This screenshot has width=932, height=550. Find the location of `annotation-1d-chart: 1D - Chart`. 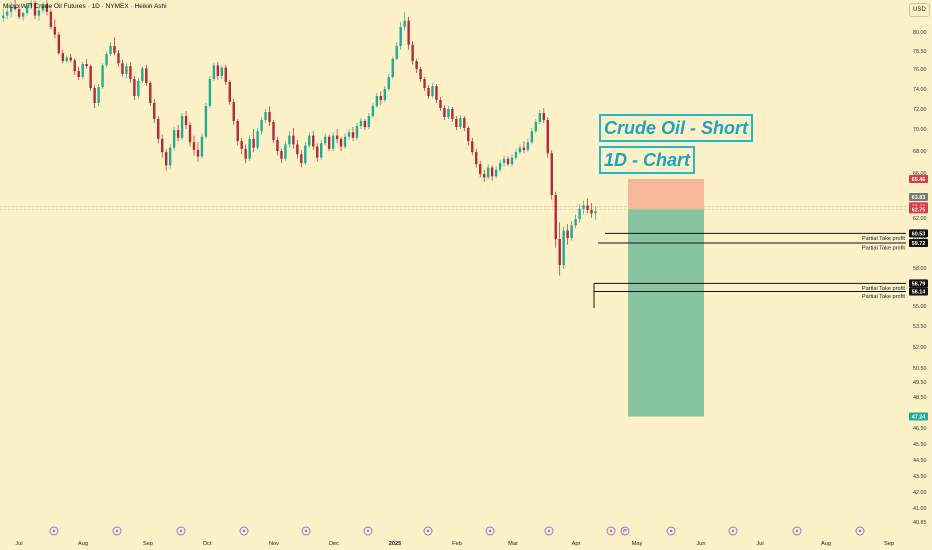

annotation-1d-chart: 1D - Chart is located at coordinates (647, 160).